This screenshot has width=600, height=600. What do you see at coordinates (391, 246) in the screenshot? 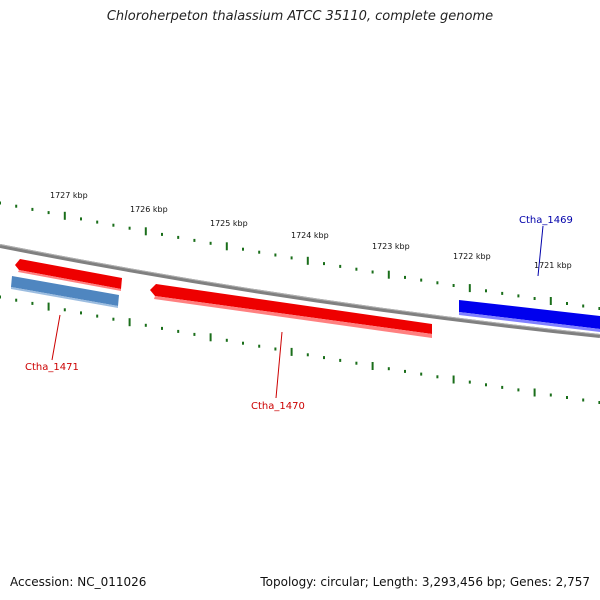
I see `scale-label: 1723 kbp` at bounding box center [391, 246].